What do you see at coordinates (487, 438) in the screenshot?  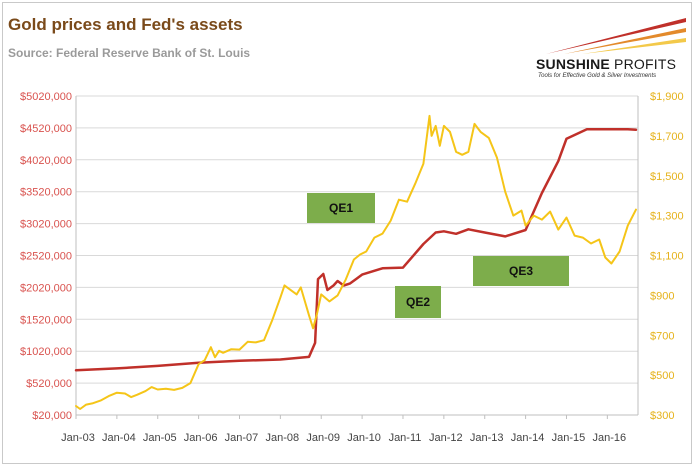 I see `x-tick-label: Jan-13` at bounding box center [487, 438].